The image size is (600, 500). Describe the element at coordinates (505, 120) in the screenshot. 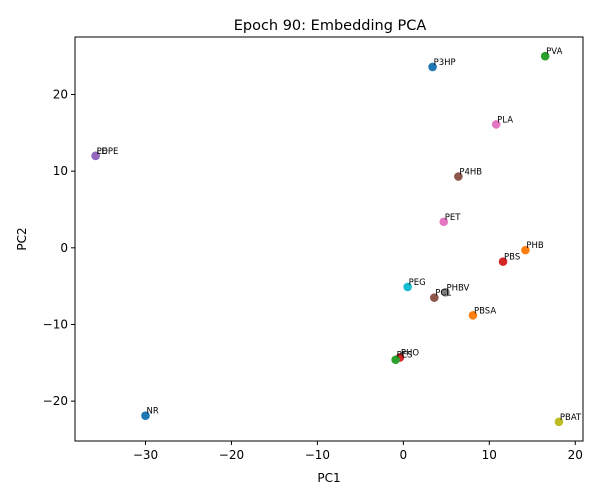

I see `point-label-pla: PLA` at that location.